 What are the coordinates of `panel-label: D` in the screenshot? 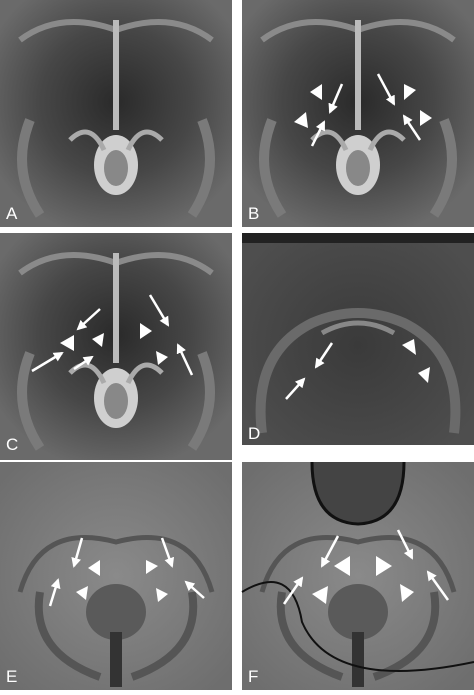 It's located at (254, 433).